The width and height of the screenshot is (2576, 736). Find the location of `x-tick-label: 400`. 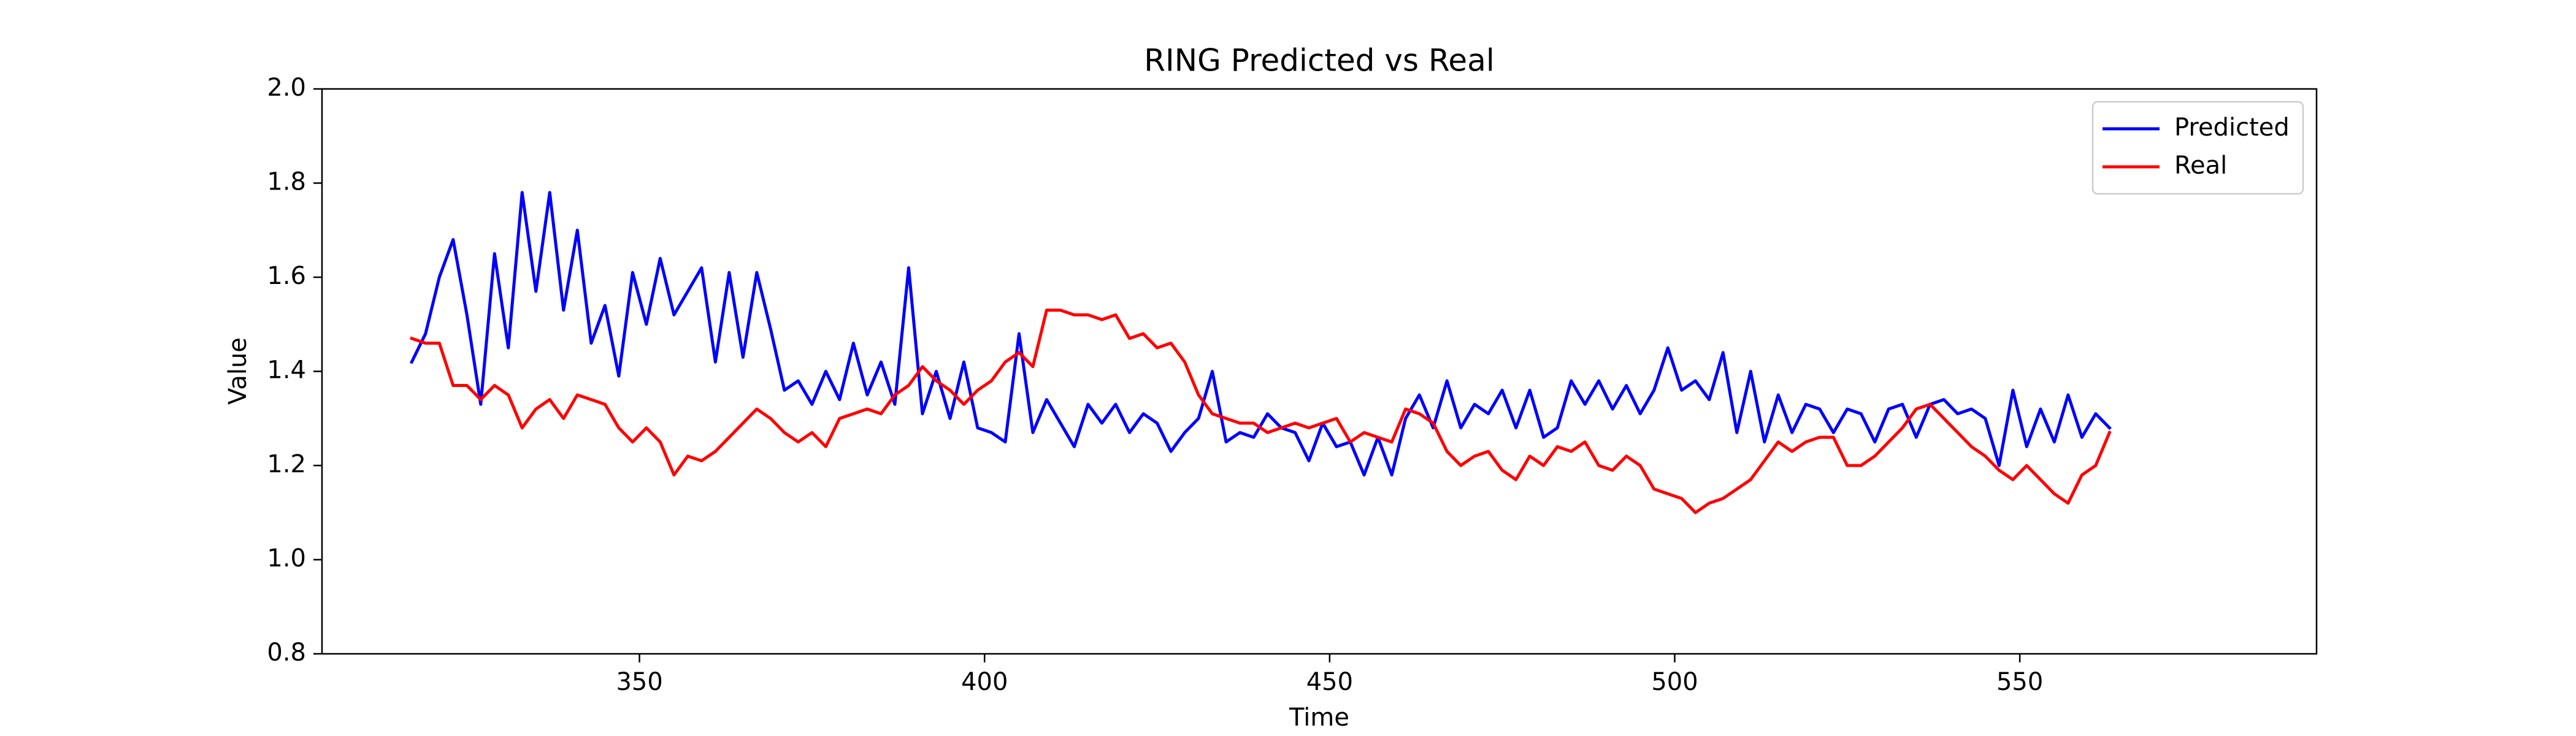

x-tick-label: 400 is located at coordinates (984, 682).